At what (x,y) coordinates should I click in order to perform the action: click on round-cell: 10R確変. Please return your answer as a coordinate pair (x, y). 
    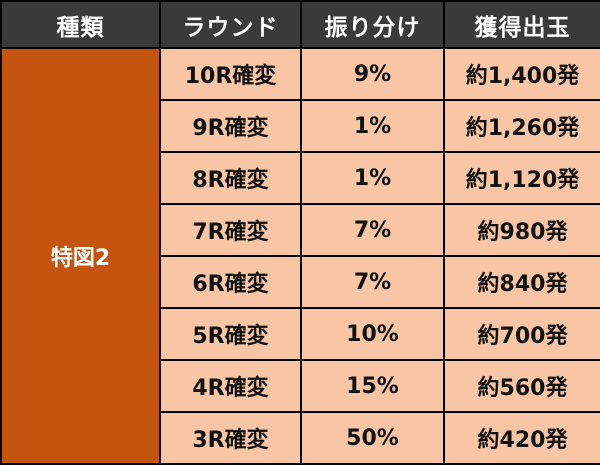
    Looking at the image, I should click on (230, 74).